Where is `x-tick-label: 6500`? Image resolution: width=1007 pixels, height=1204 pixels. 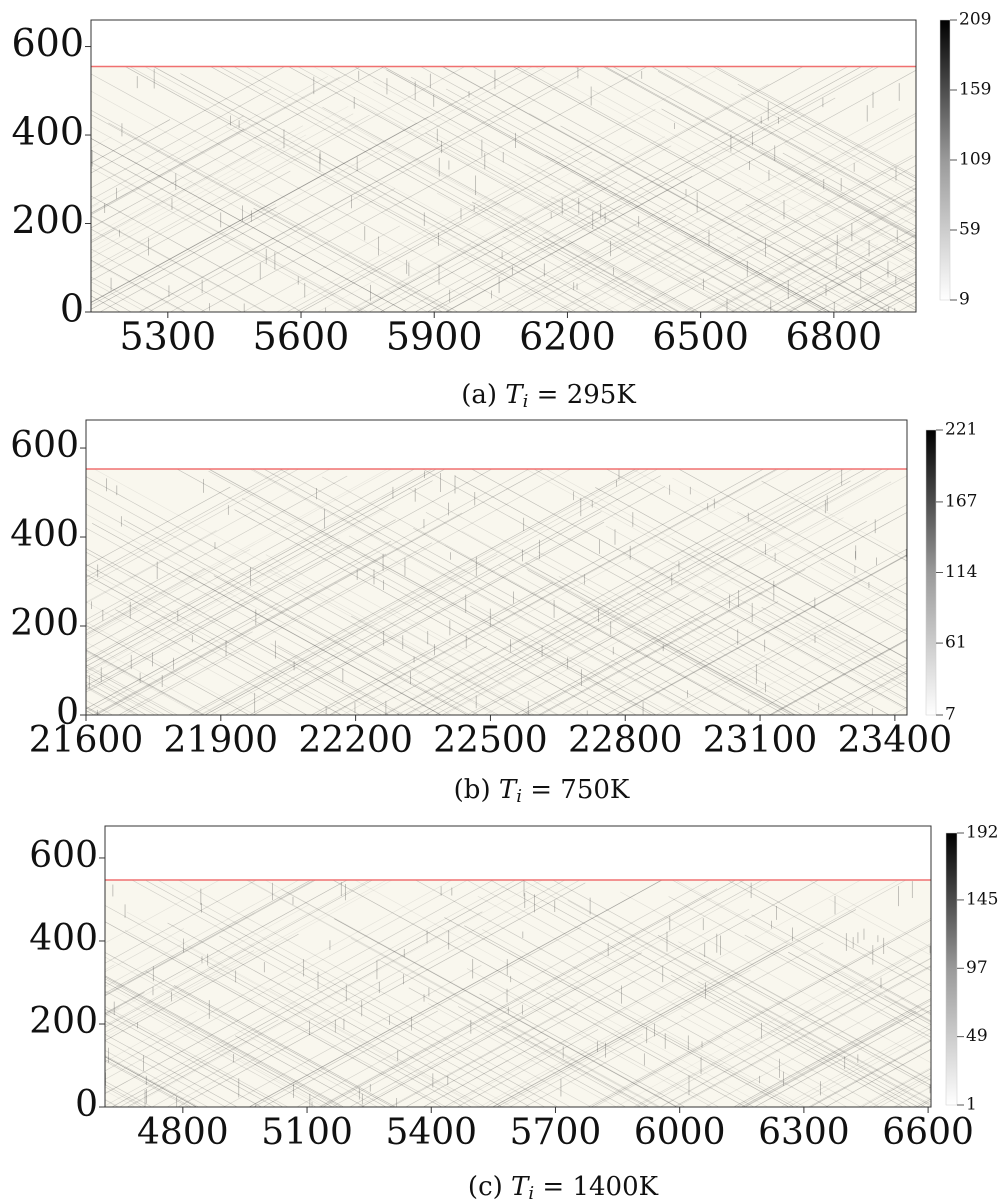
x-tick-label: 6500 is located at coordinates (700, 337).